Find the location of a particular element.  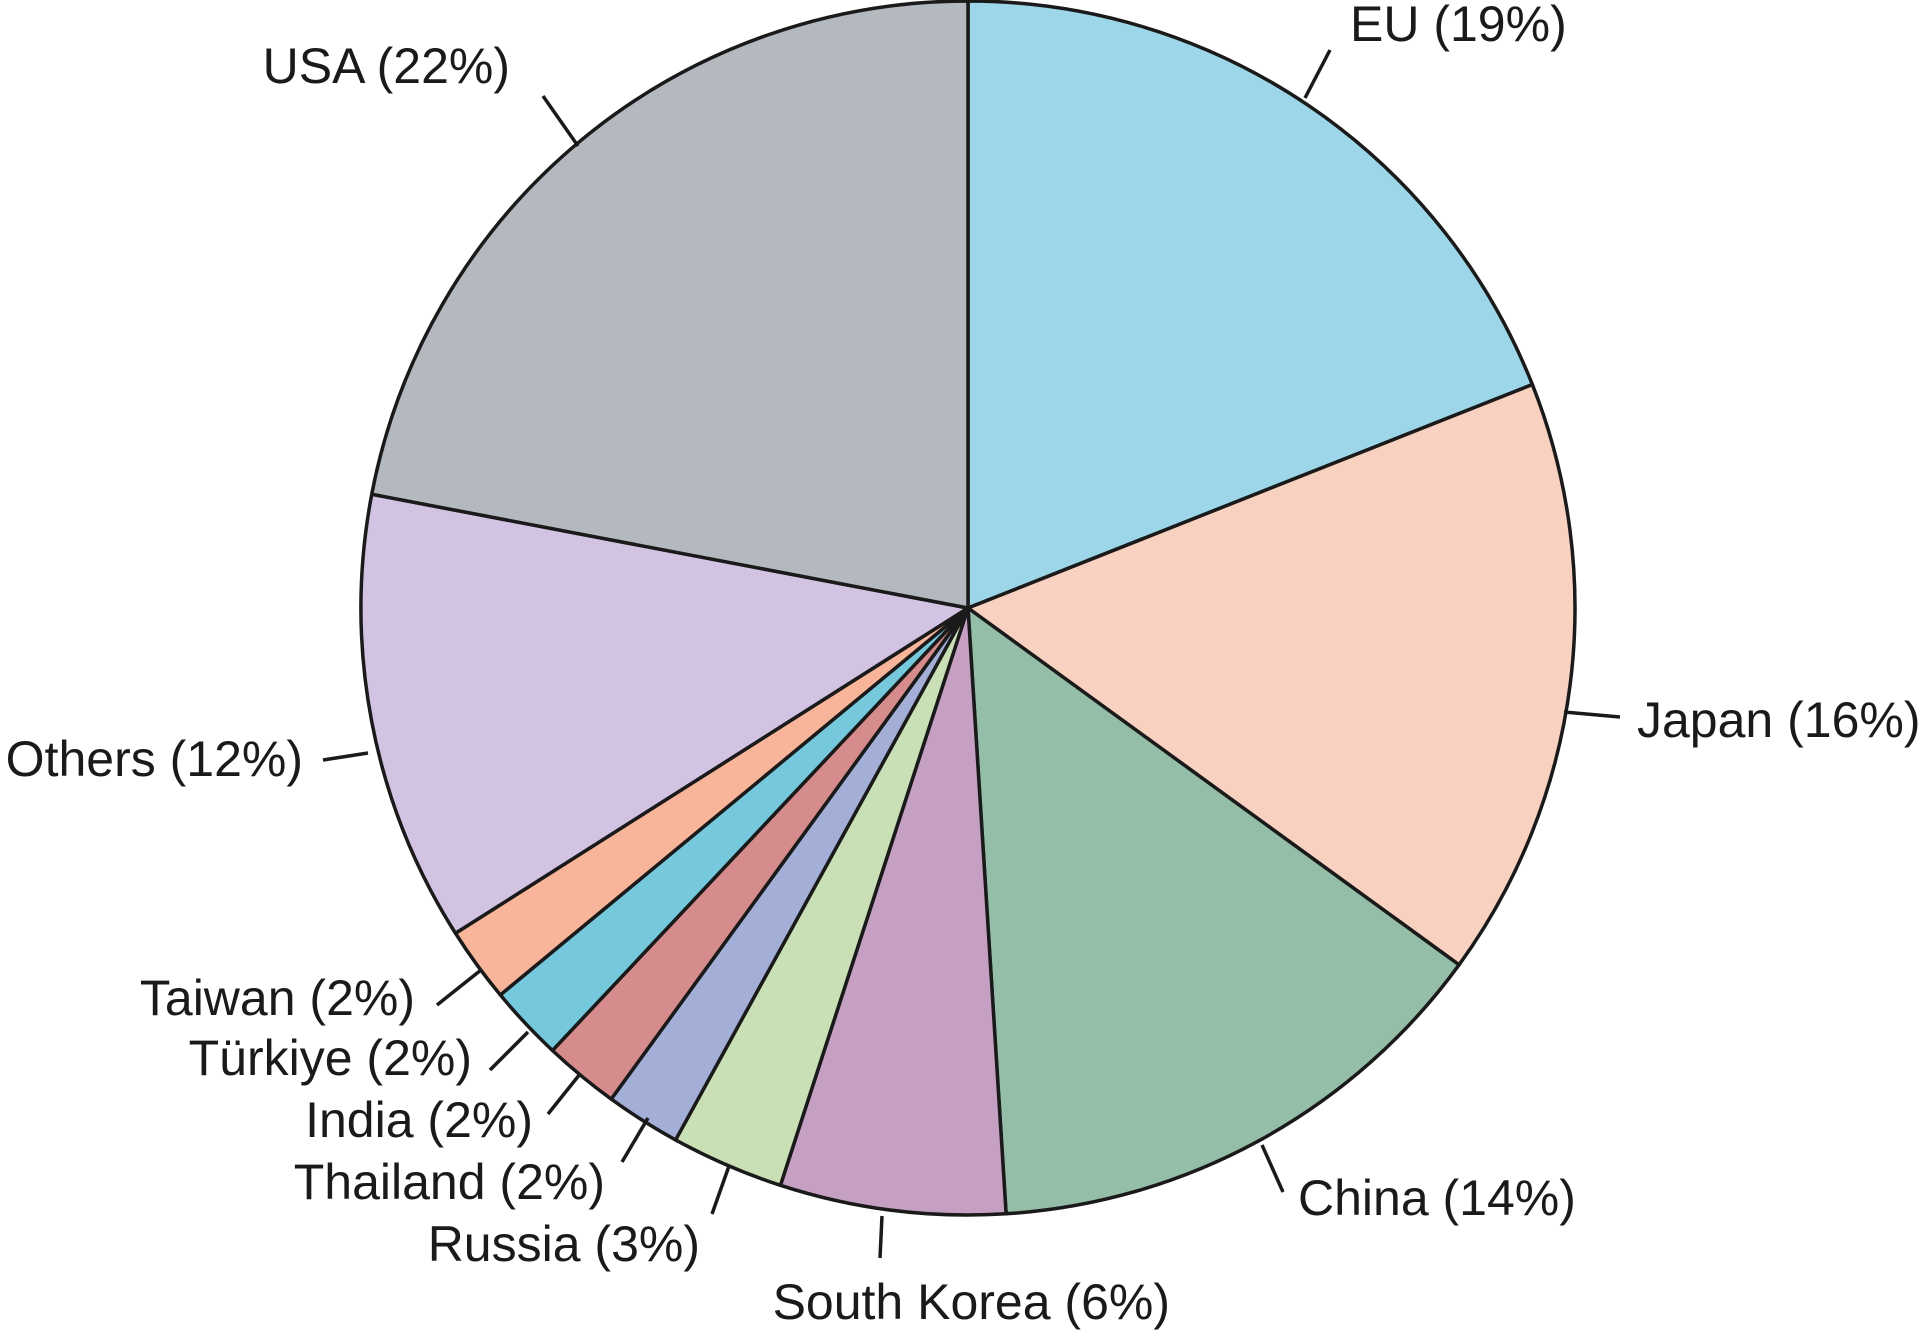

slice-japan is located at coordinates (1271, 674).